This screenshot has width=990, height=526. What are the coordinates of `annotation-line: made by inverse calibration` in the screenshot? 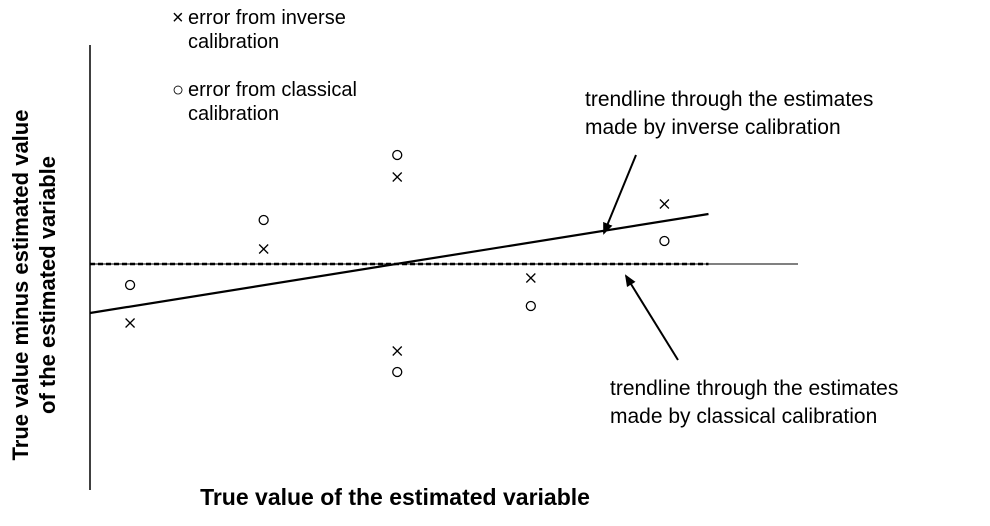 It's located at (713, 127).